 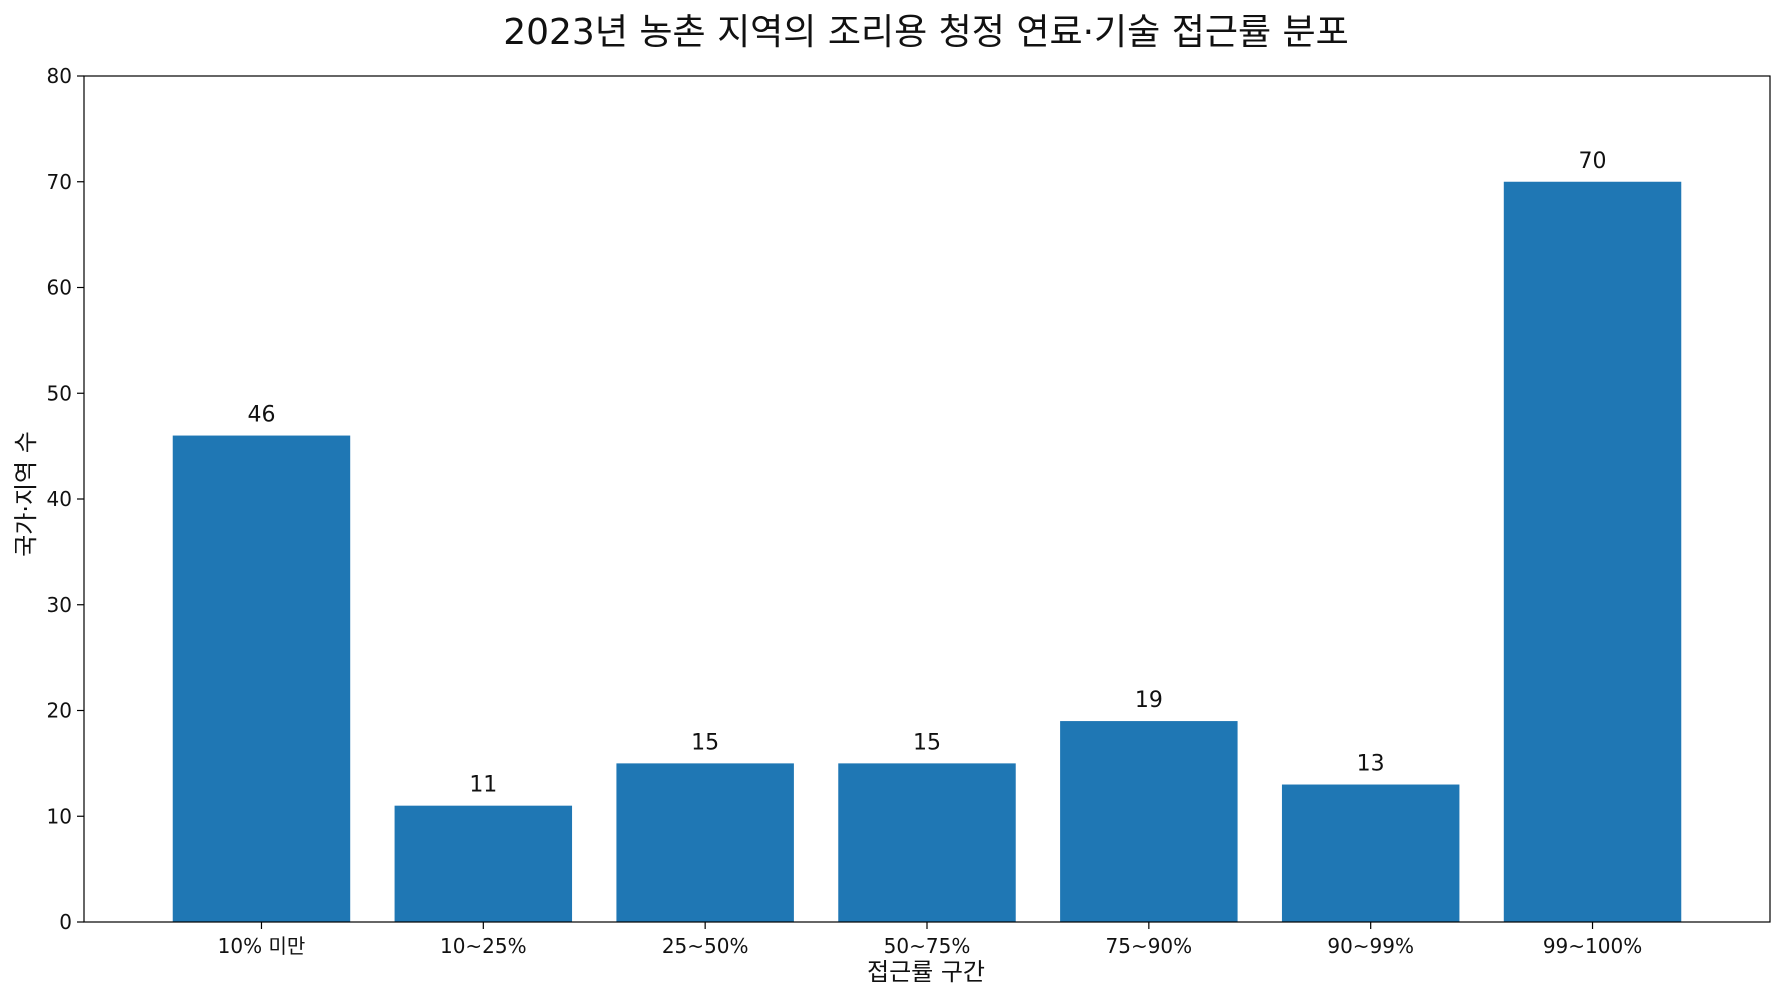 What do you see at coordinates (59, 816) in the screenshot?
I see `y-tick-label: 10` at bounding box center [59, 816].